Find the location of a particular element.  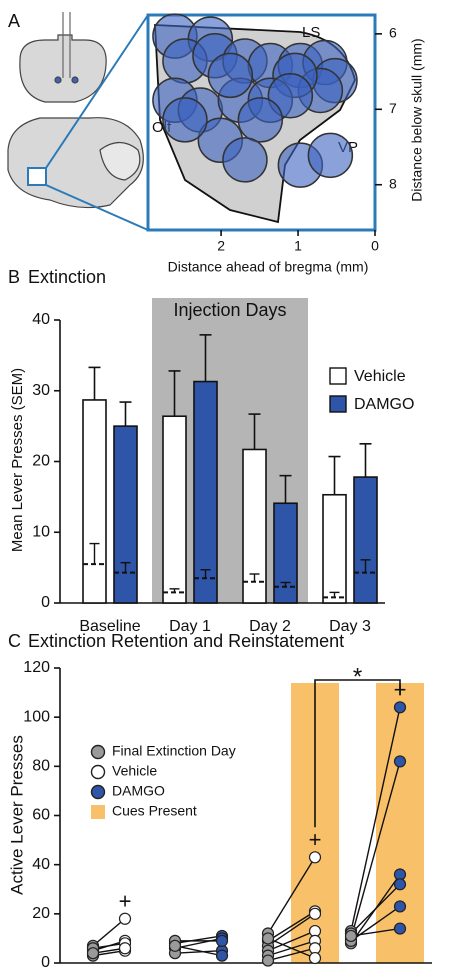

y-tick-label: 30 is located at coordinates (41, 390).